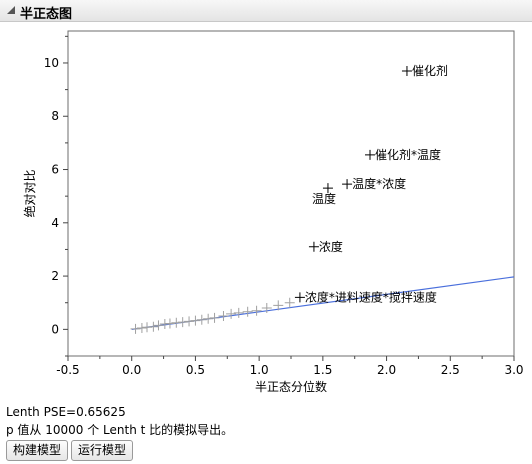 This screenshot has height=464, width=532. What do you see at coordinates (266, 11) in the screenshot?
I see `panel-header: 半正态图` at bounding box center [266, 11].